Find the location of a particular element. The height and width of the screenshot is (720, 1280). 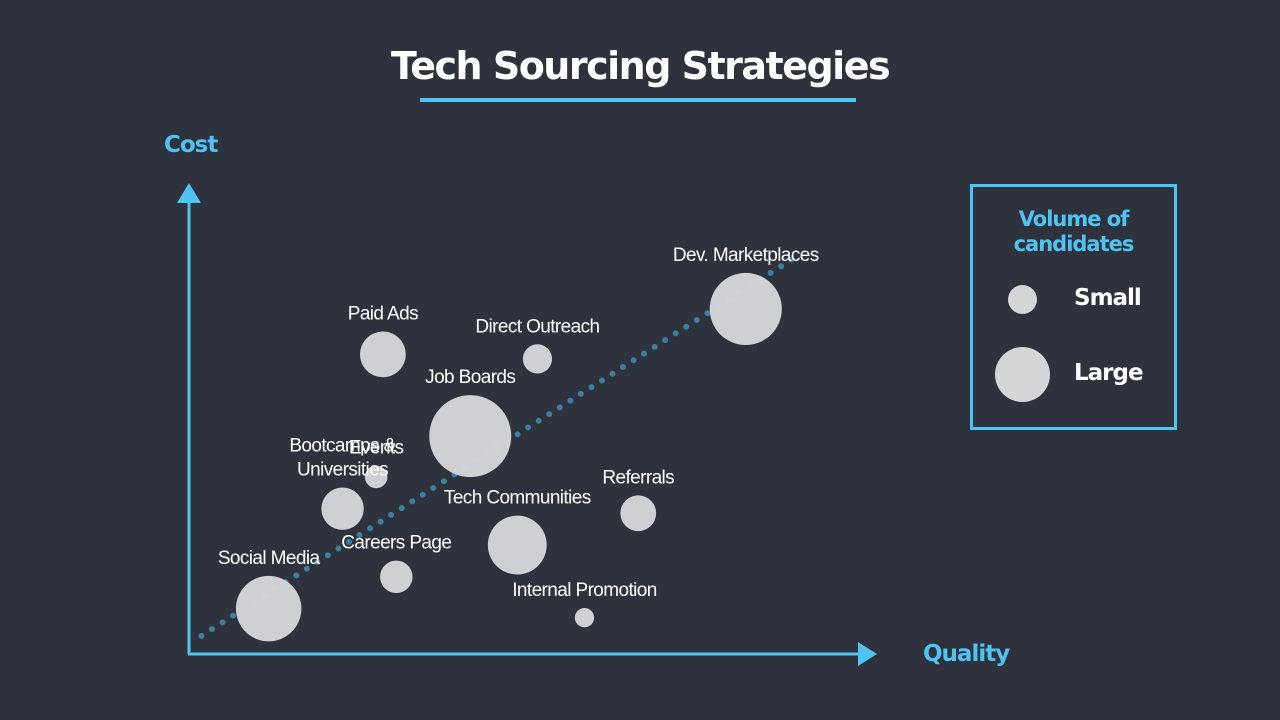

legend-title: Volume of candidates is located at coordinates (1073, 232).